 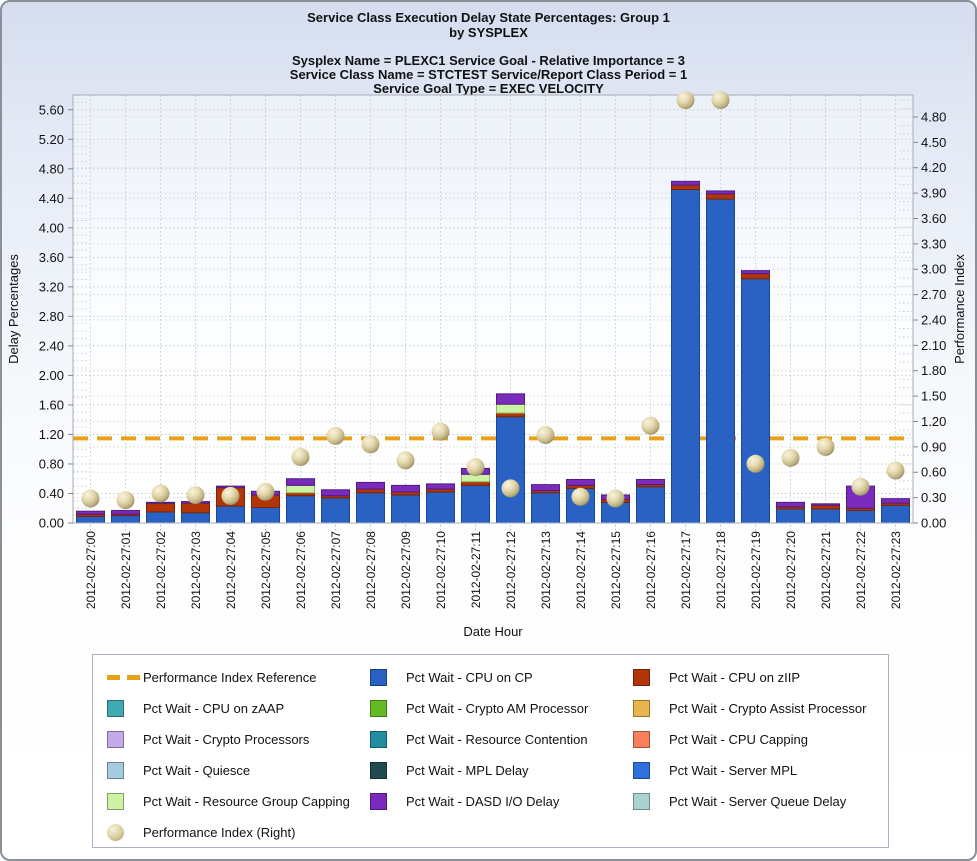 I want to click on legend-item-label: Pct Wait - CPU on zAAP, so click(x=214, y=708).